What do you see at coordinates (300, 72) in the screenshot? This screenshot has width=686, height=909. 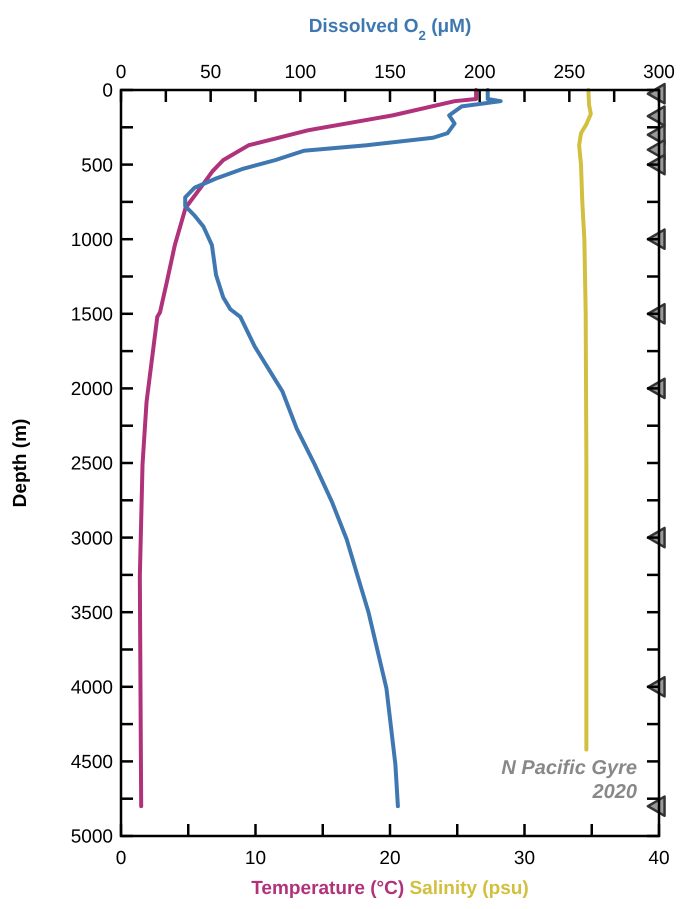 I see `x2-tick-label: 100` at bounding box center [300, 72].